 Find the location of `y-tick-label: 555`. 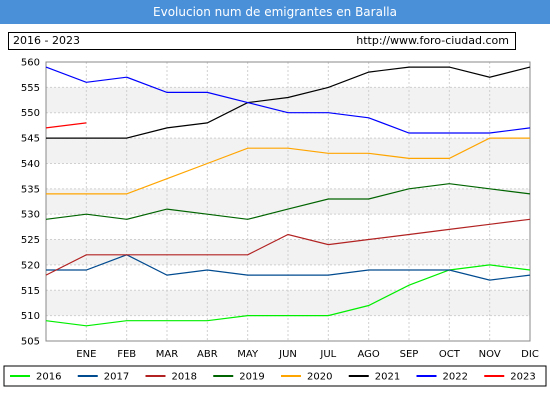

y-tick-label: 555 is located at coordinates (30, 88).